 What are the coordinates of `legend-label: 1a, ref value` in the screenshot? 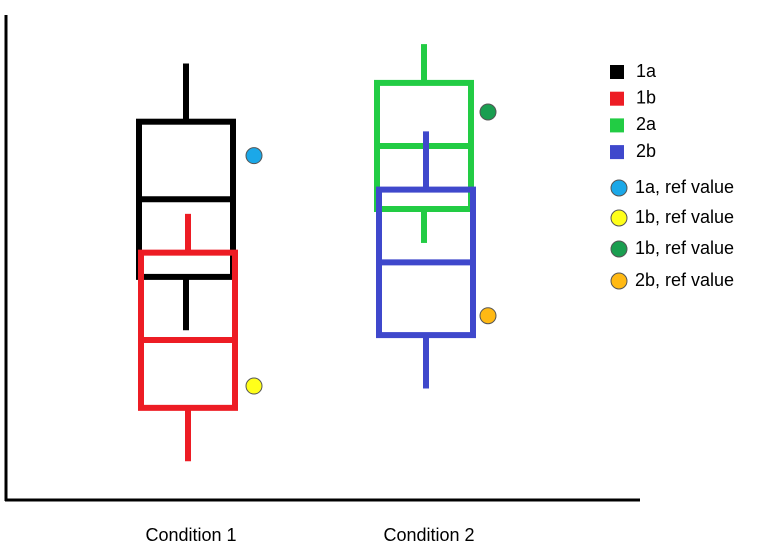 It's located at (684, 187).